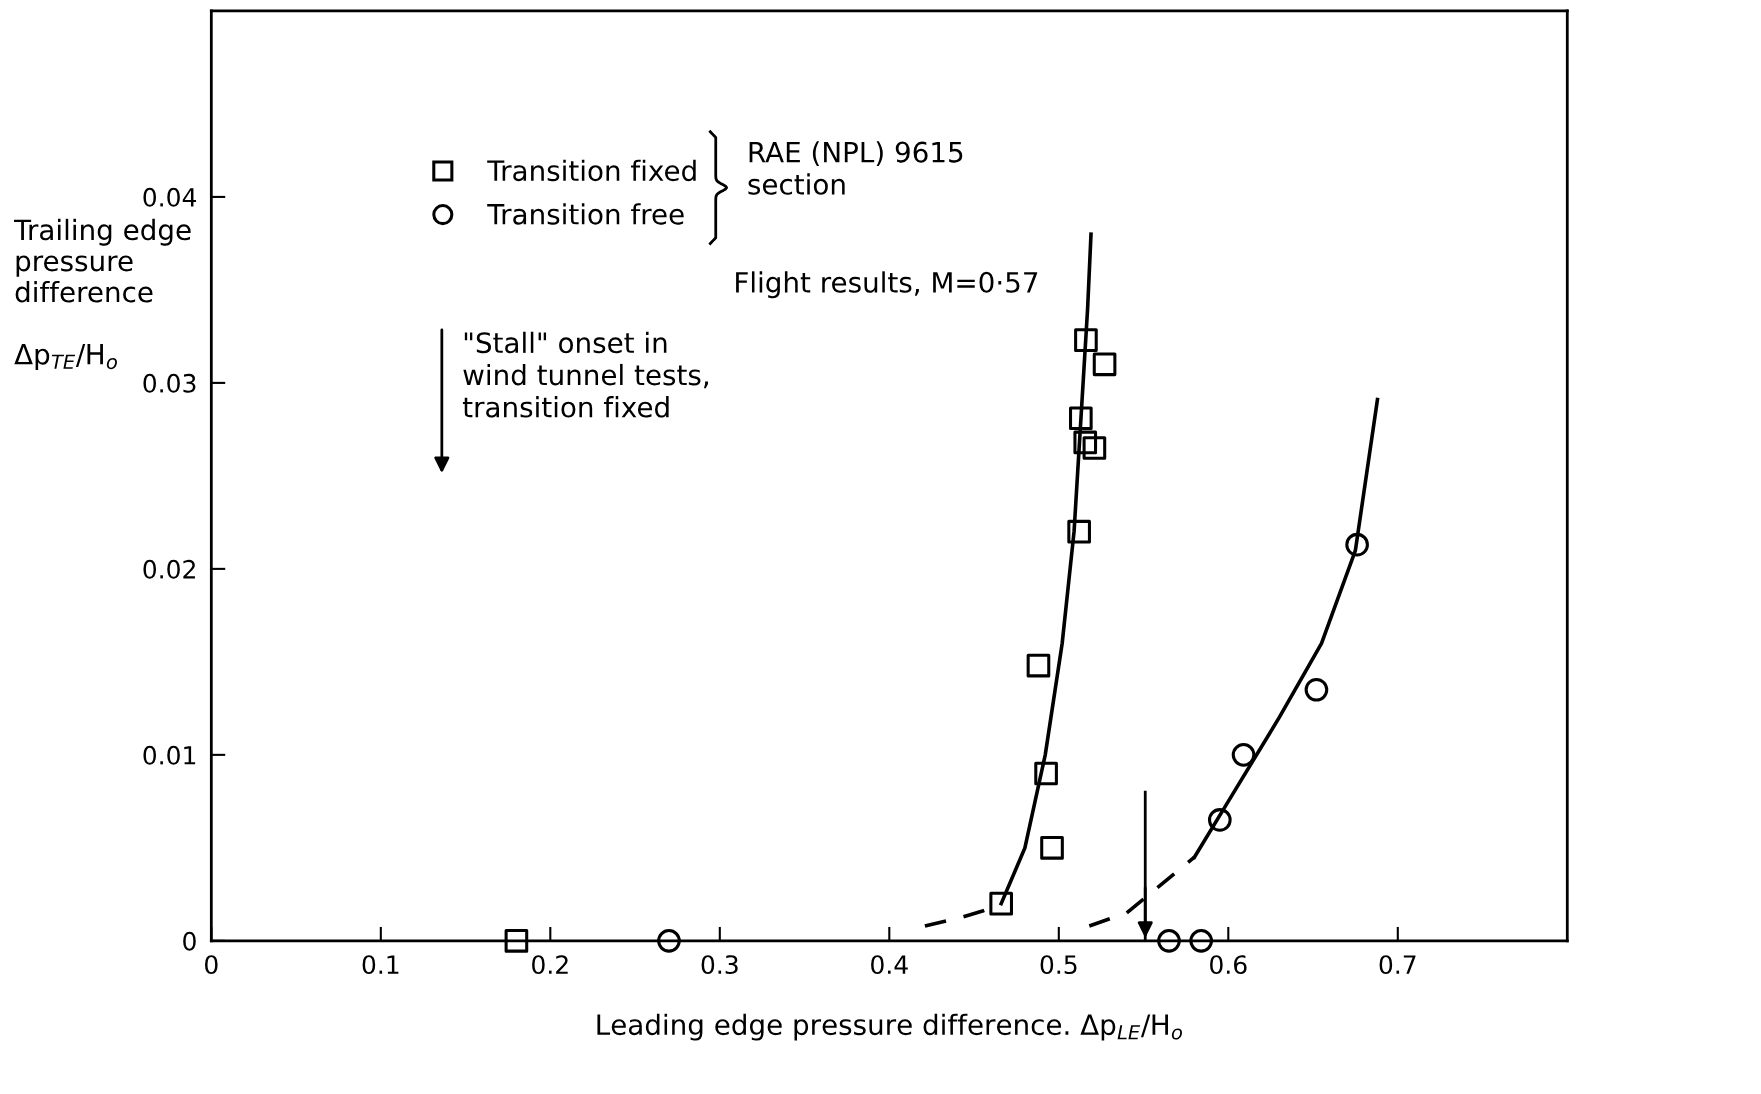 The height and width of the screenshot is (1094, 1761). What do you see at coordinates (585, 374) in the screenshot?
I see `annotation: "Stall" onset in wind tunnel tests, transition fixed` at bounding box center [585, 374].